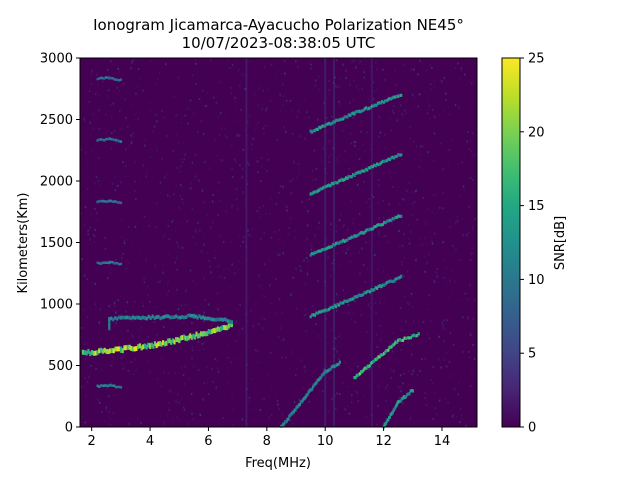 This screenshot has height=480, width=640. What do you see at coordinates (536, 280) in the screenshot?
I see `colorbar-tick-label: 10` at bounding box center [536, 280].